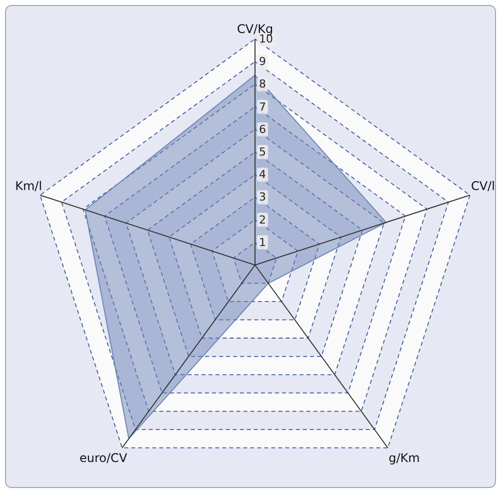 The image size is (500, 500). I want to click on spoke-label: Km/l, so click(28, 186).